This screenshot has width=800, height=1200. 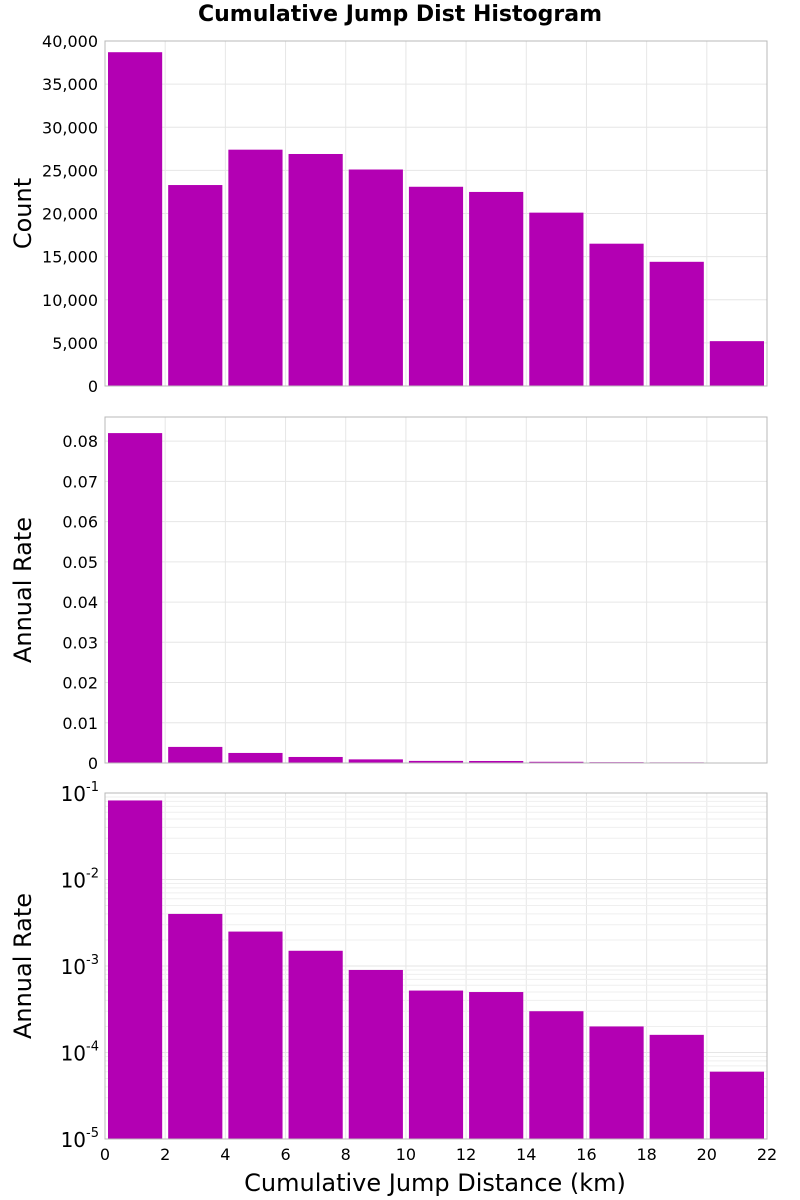 I want to click on y-tick-label: 0.04, so click(x=80, y=602).